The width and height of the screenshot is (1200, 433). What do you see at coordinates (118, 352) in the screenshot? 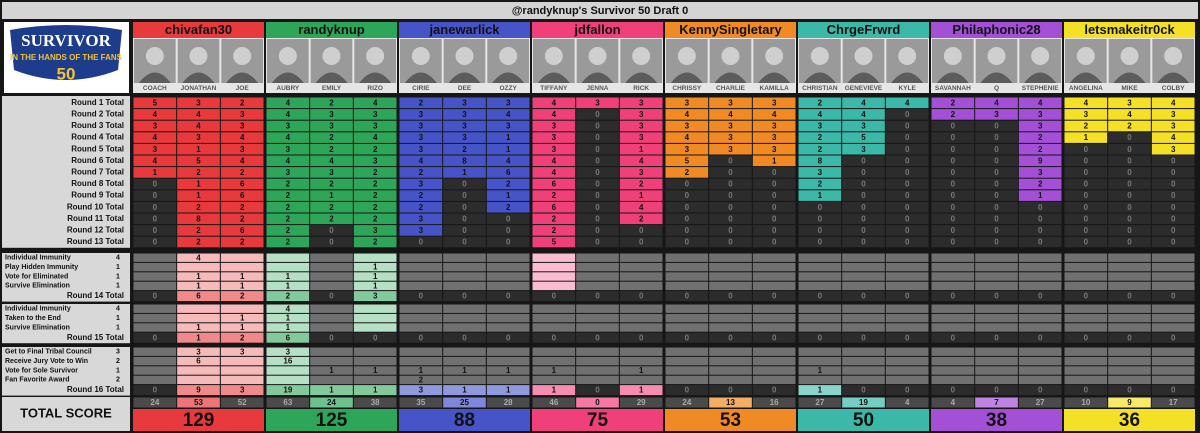
I see `bonus-points: 3` at bounding box center [118, 352].